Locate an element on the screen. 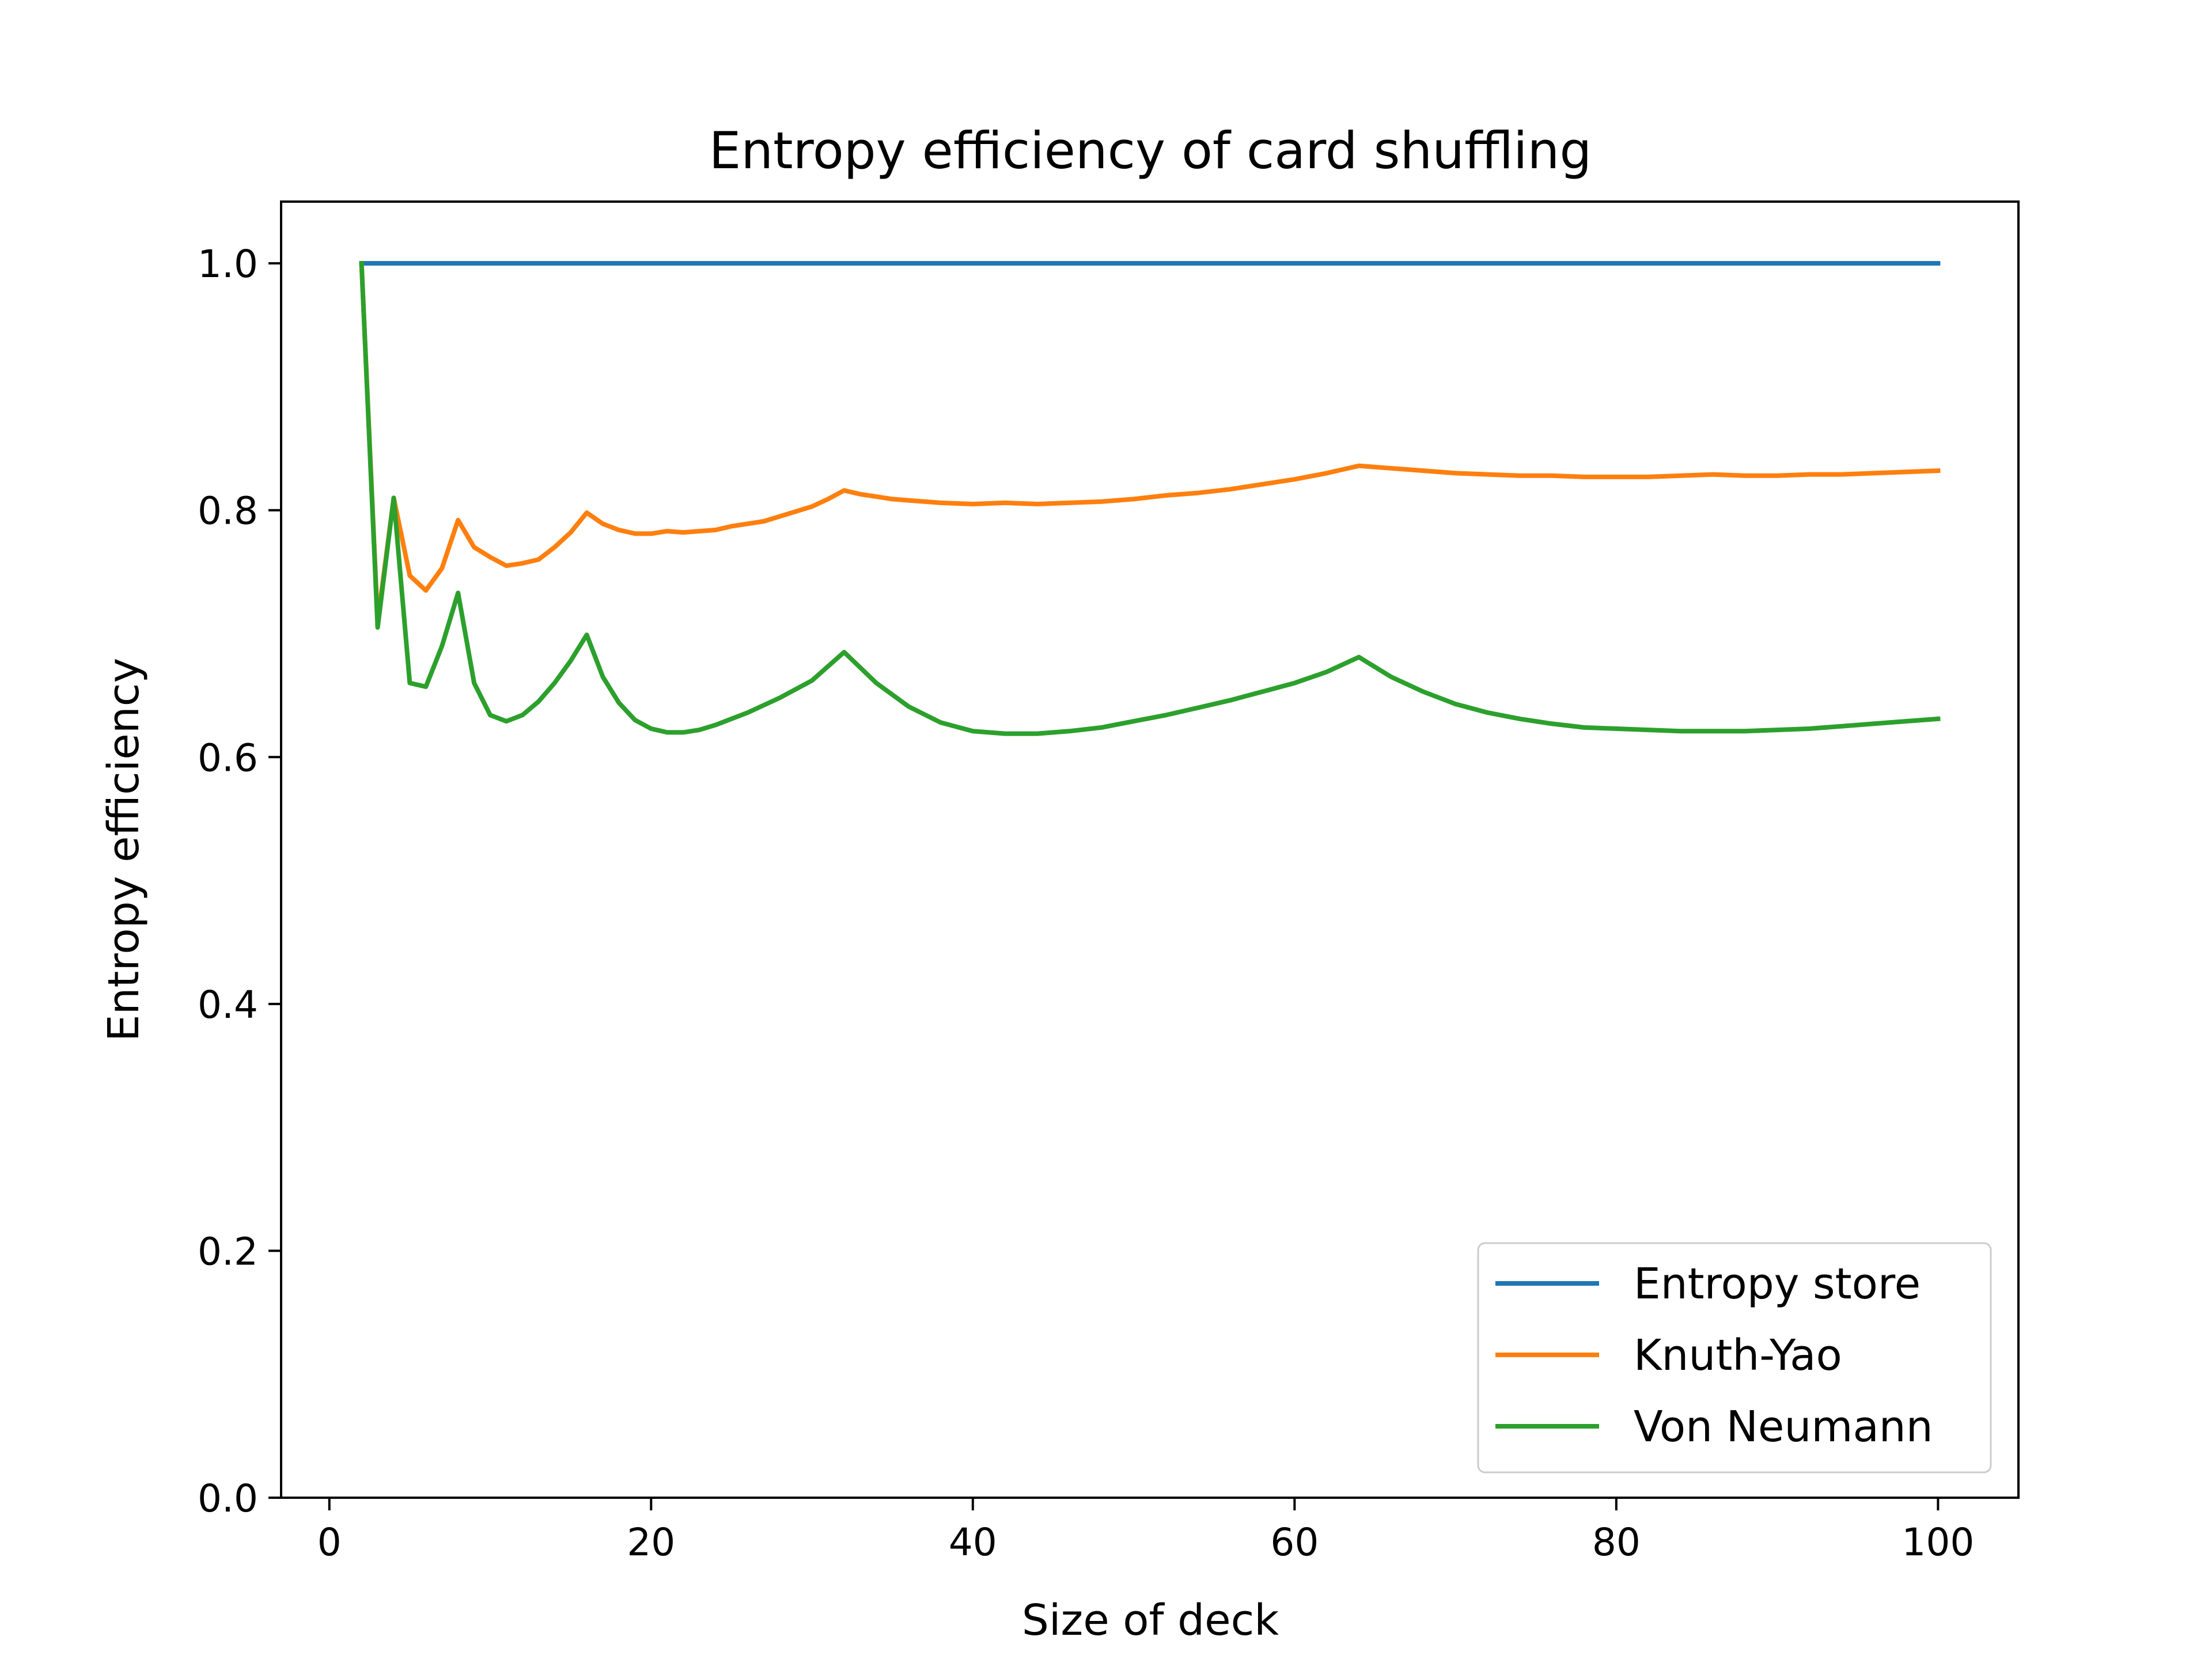 Image resolution: width=2212 pixels, height=1659 pixels. y-tick-label: 0.4 is located at coordinates (228, 1005).